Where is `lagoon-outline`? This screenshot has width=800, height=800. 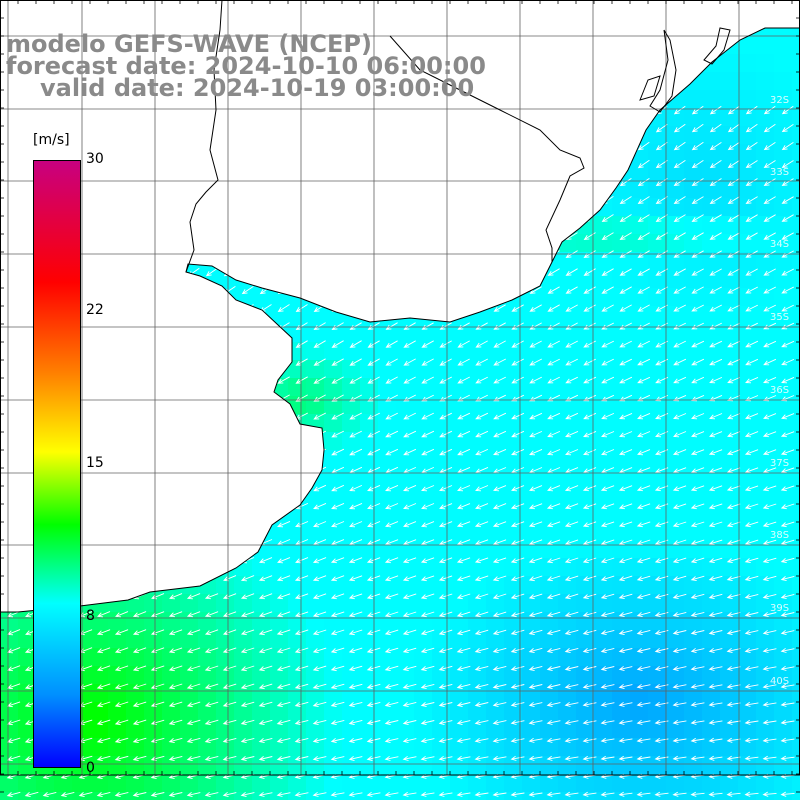 lagoon-outline is located at coordinates (717, 46).